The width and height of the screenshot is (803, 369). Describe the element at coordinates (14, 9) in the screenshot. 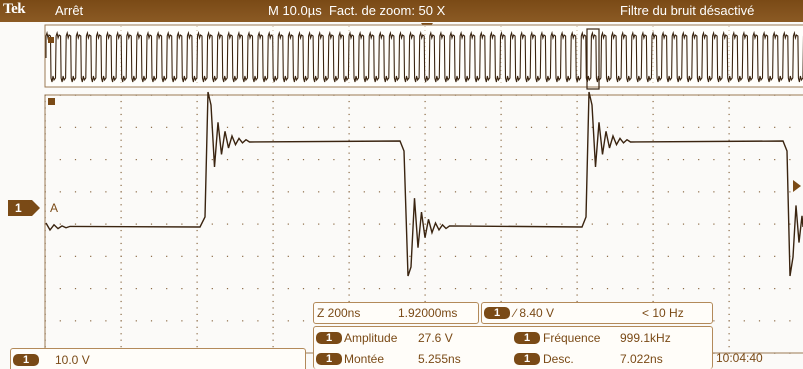

I see `brand-logo: Tek` at that location.